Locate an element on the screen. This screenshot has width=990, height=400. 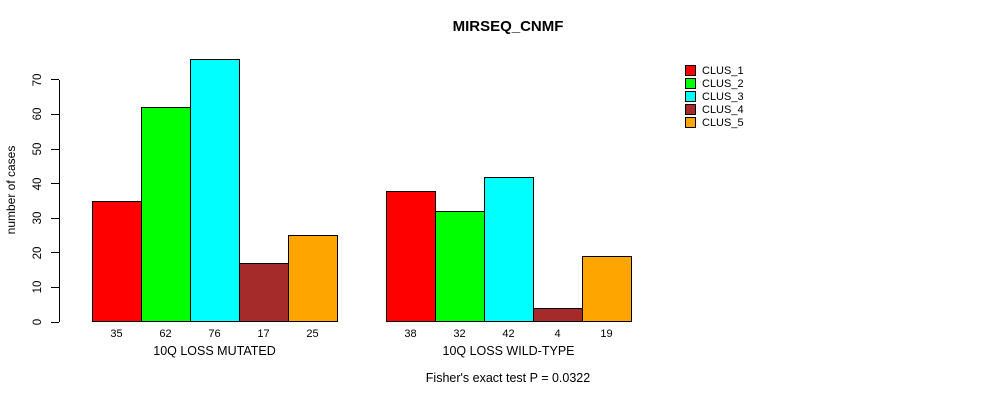
legend-item-label: CLUS_4 is located at coordinates (723, 109).